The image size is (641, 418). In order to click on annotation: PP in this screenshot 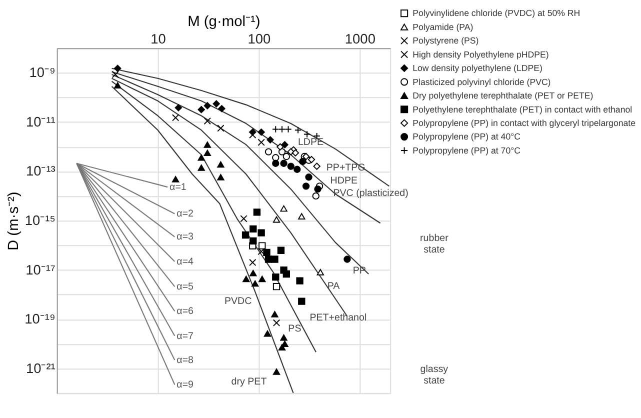, I will do `click(359, 271)`.